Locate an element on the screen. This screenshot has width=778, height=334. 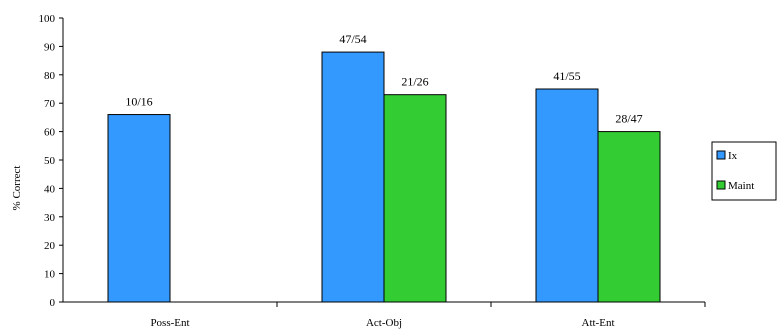
y-tick-label: 100 is located at coordinates (47, 19).